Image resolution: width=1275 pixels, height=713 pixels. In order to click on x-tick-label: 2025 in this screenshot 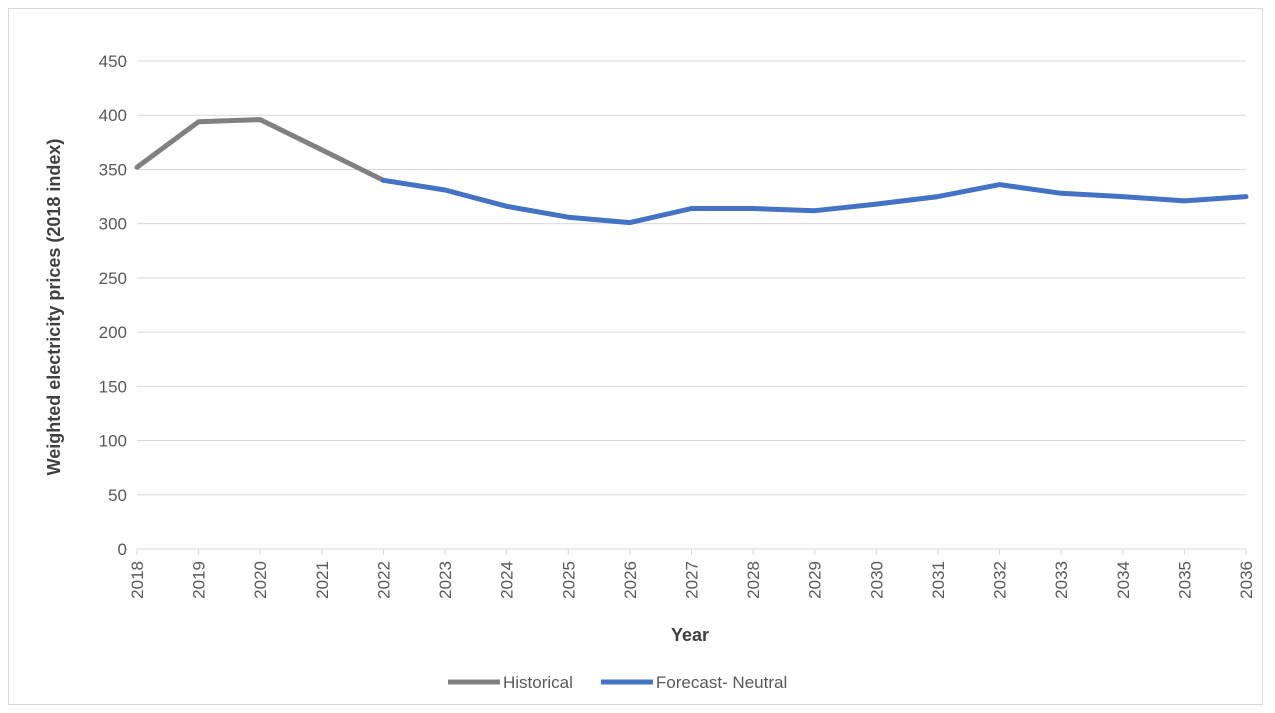, I will do `click(568, 580)`.